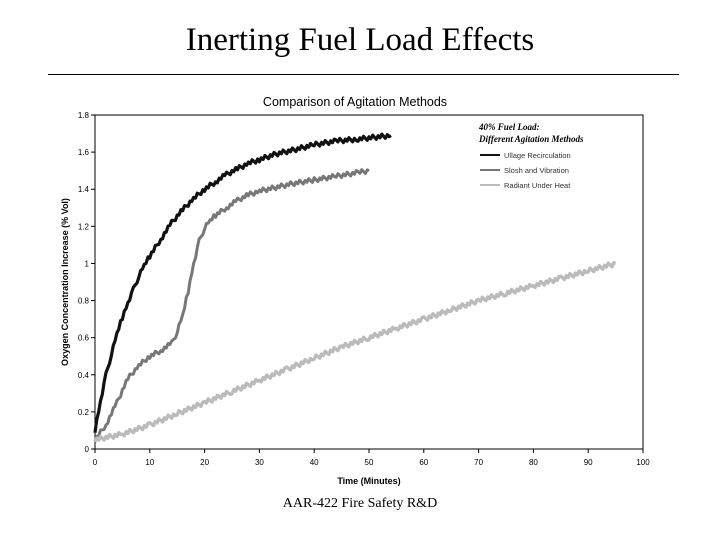  I want to click on slide-title: Inerting Fuel Load Effects, so click(360, 40).